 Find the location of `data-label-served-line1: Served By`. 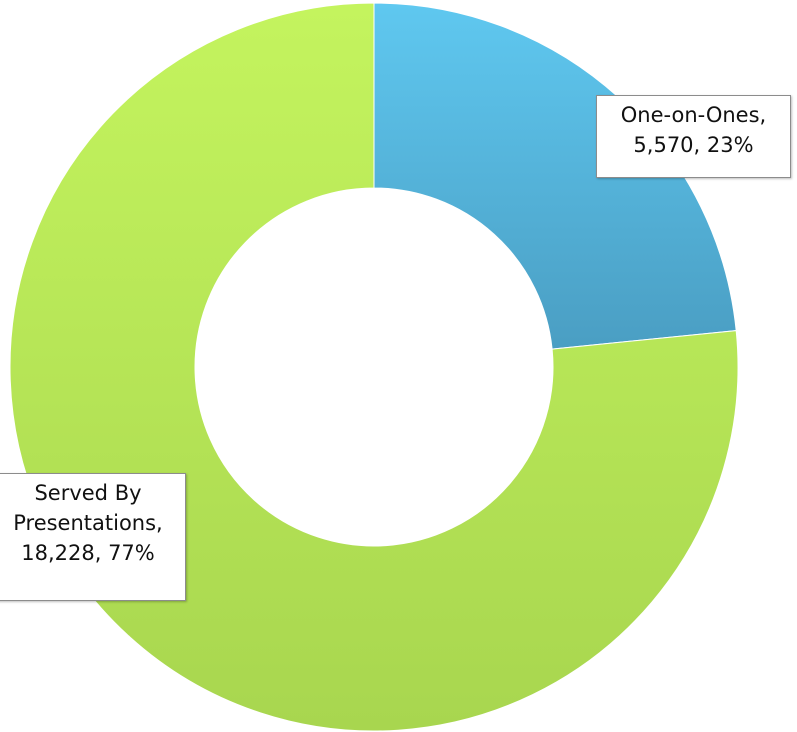

data-label-served-line1: Served By is located at coordinates (88, 493).